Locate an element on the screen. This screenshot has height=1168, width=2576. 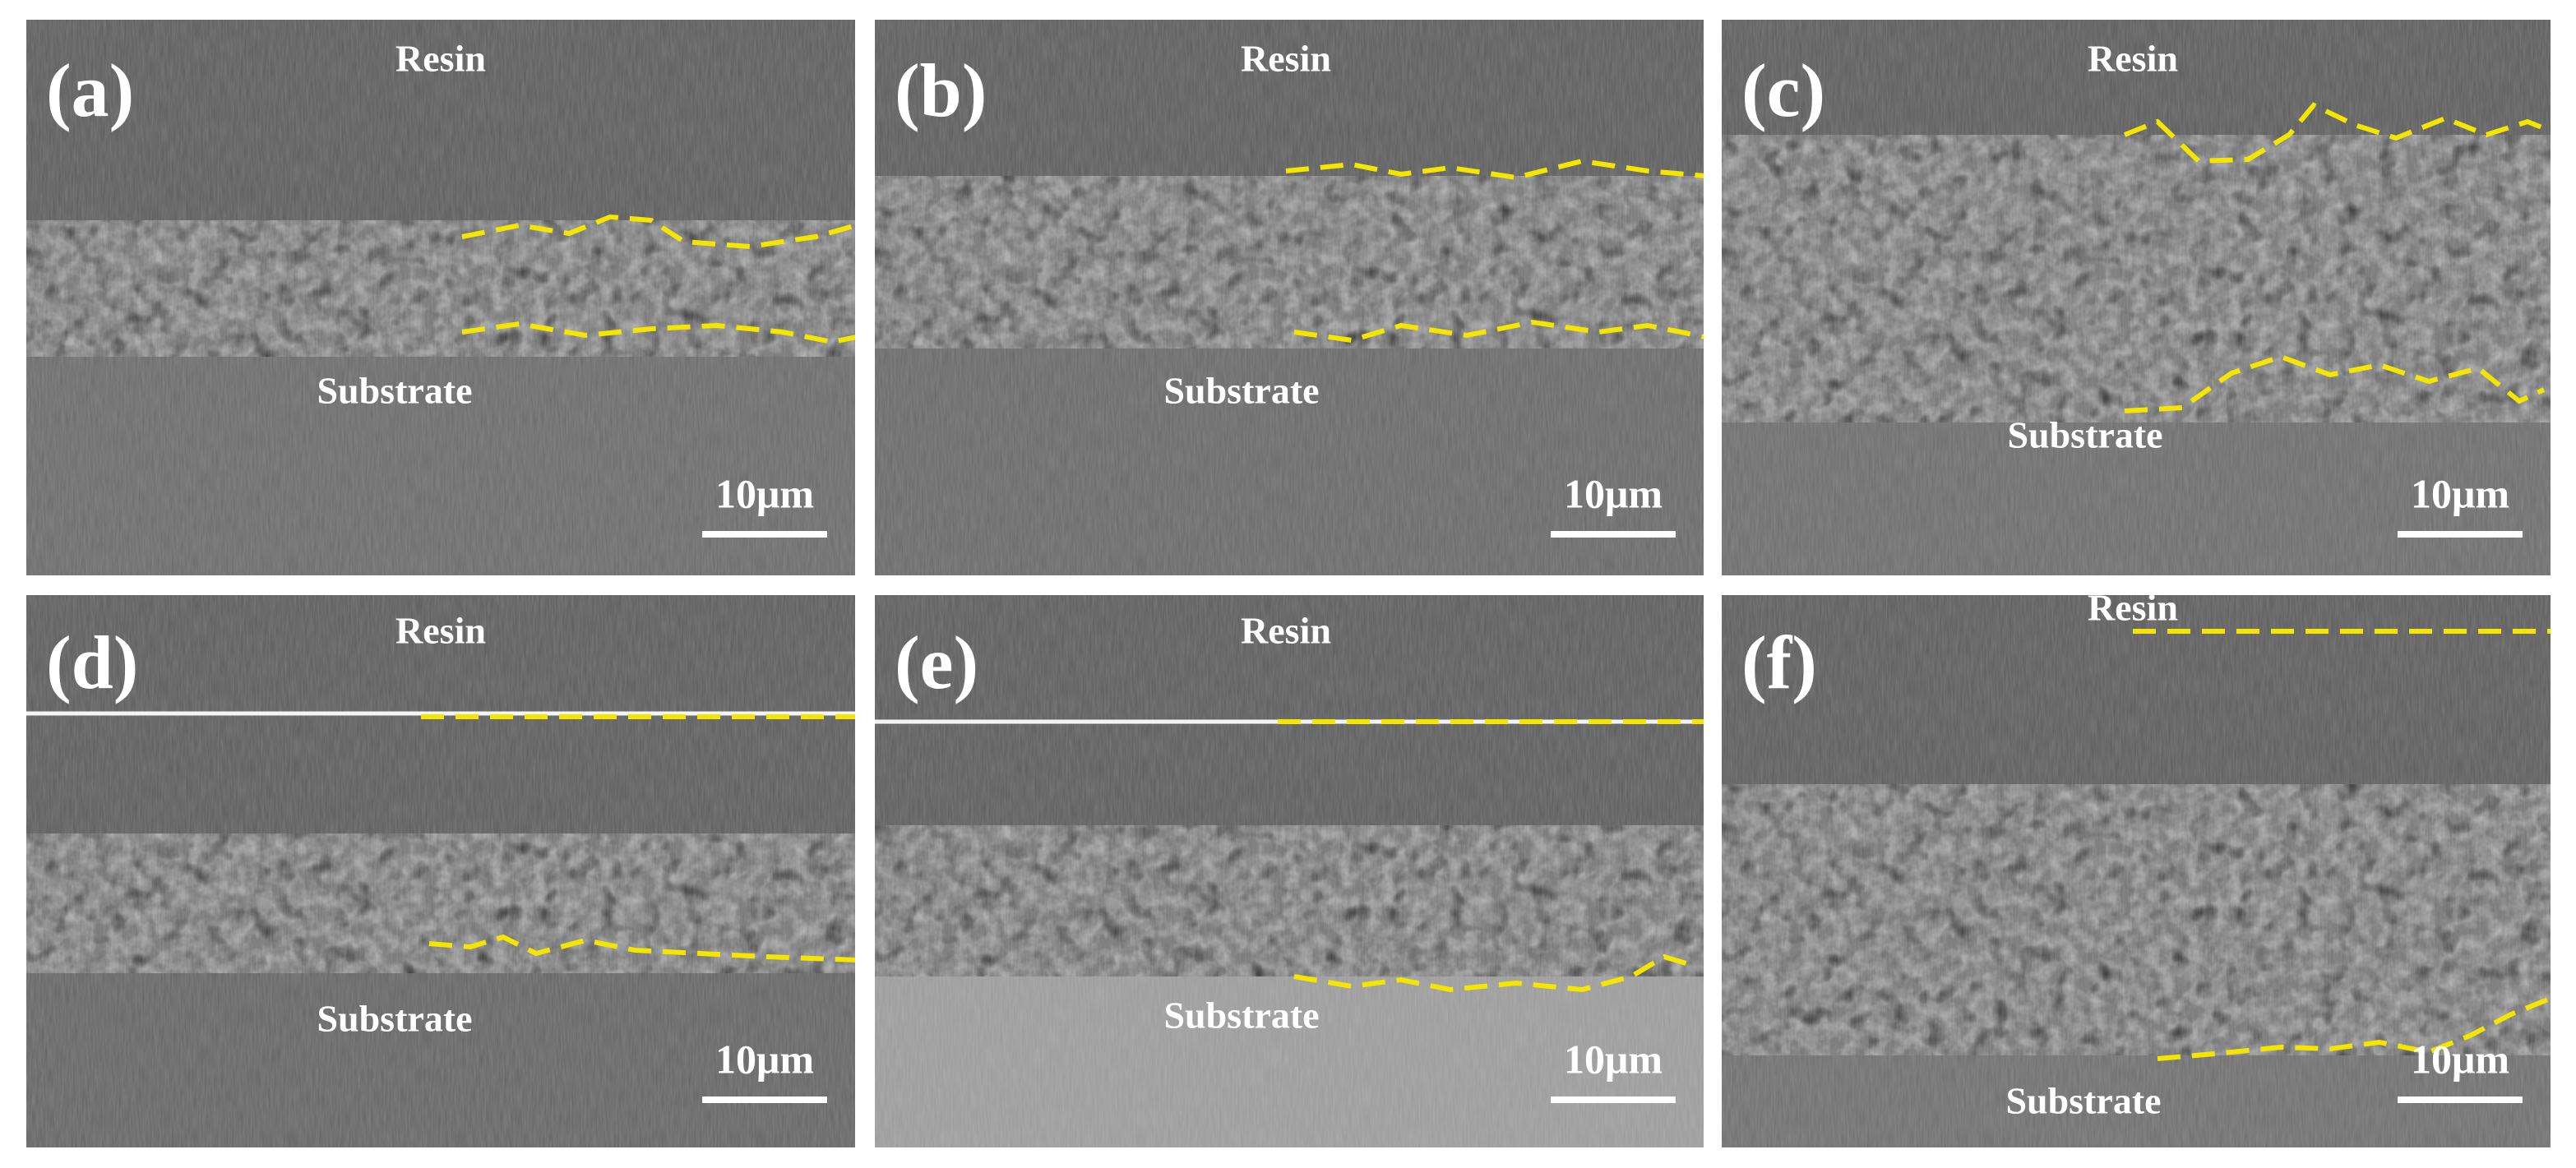
panel-label: (f) is located at coordinates (1779, 662).